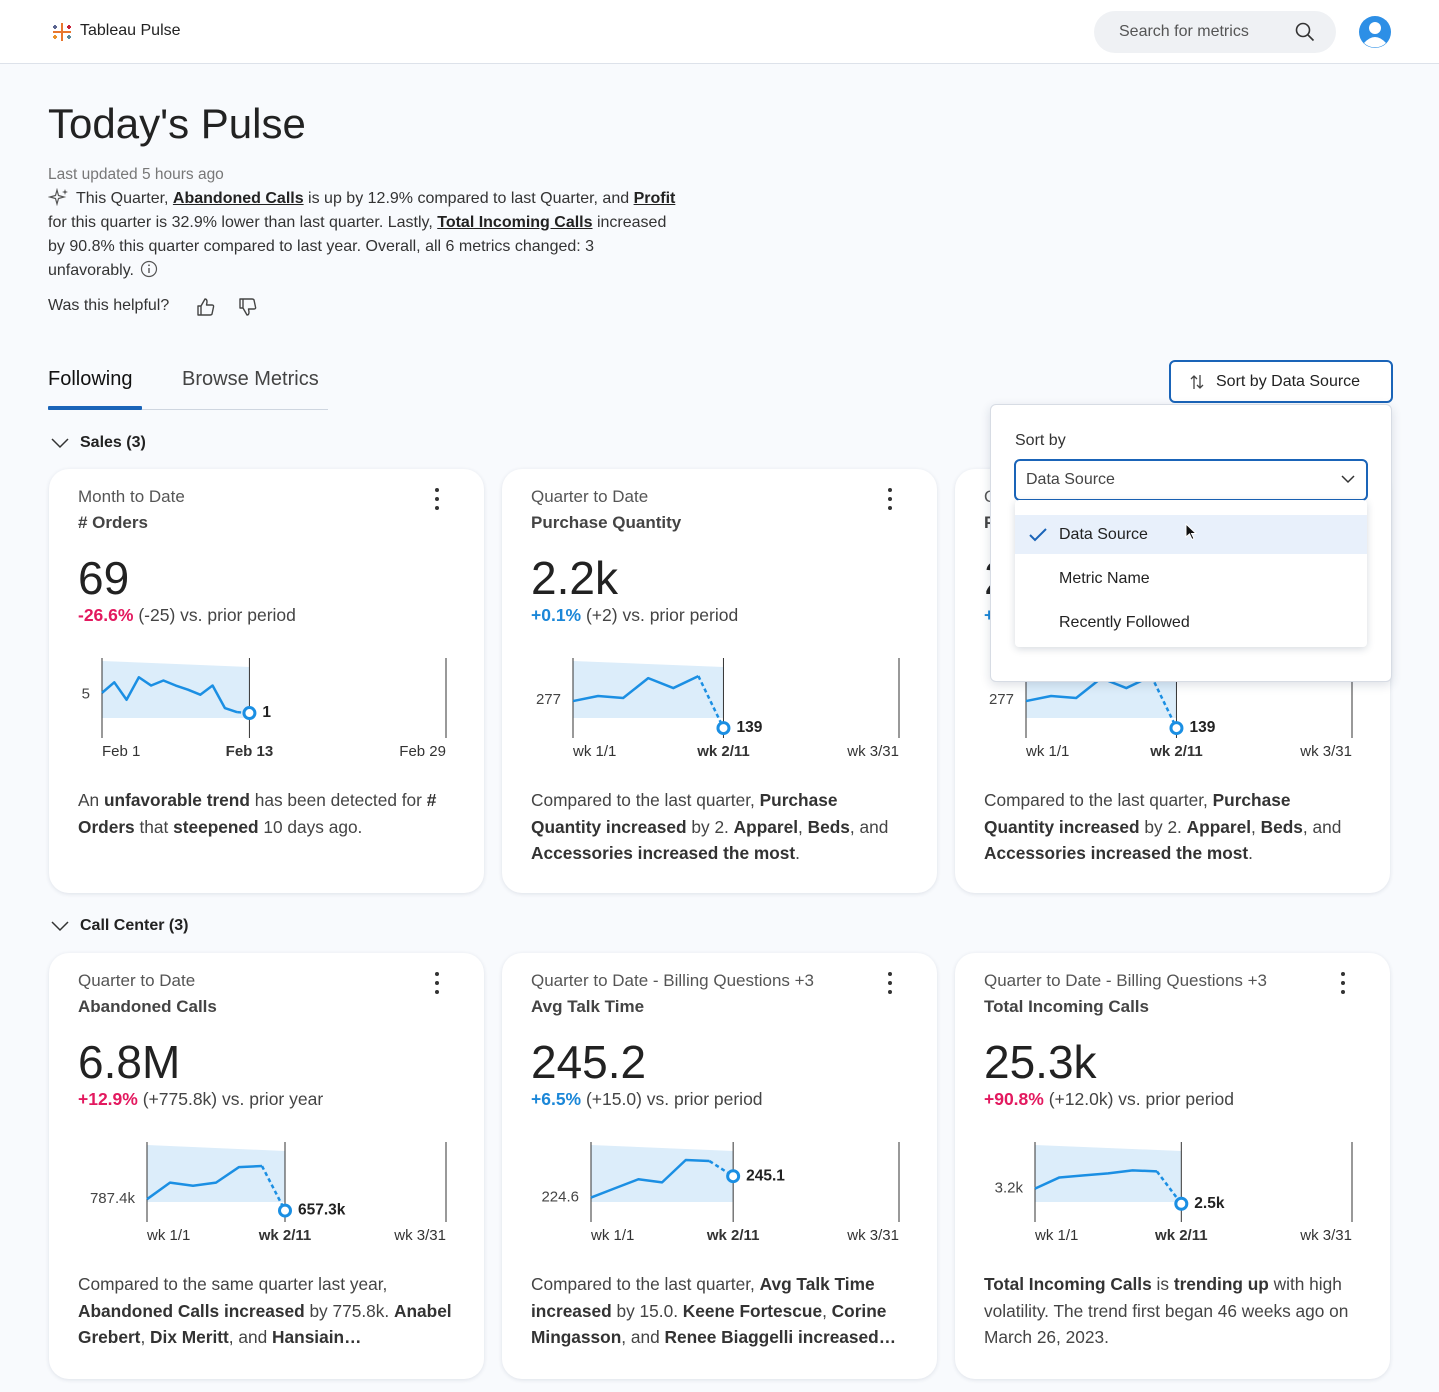 Image resolution: width=1439 pixels, height=1392 pixels. I want to click on change-percent: +12.9%, so click(108, 1099).